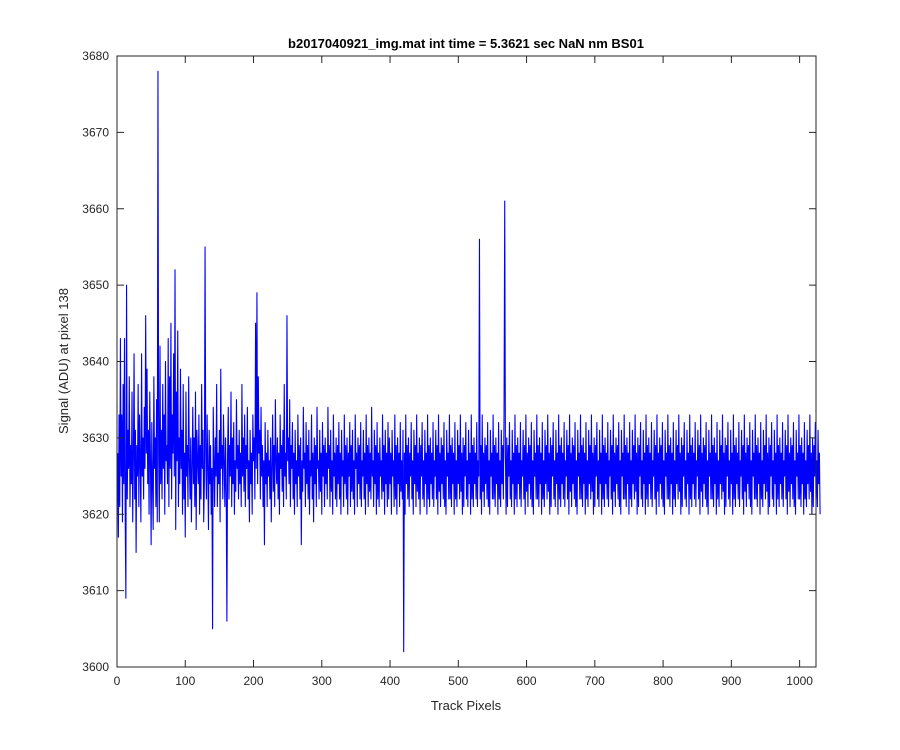 Image resolution: width=900 pixels, height=750 pixels. What do you see at coordinates (95, 56) in the screenshot?
I see `y-tick-label: 3680` at bounding box center [95, 56].